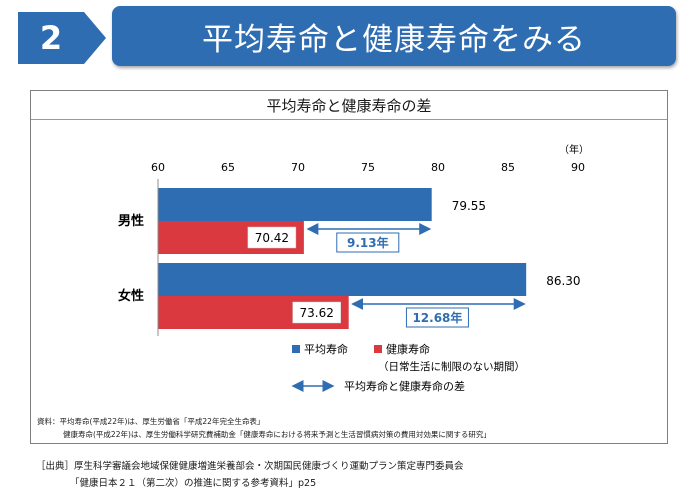  What do you see at coordinates (404, 386) in the screenshot?
I see `legend-label-gap: 平均寿命と健康寿命の差` at bounding box center [404, 386].